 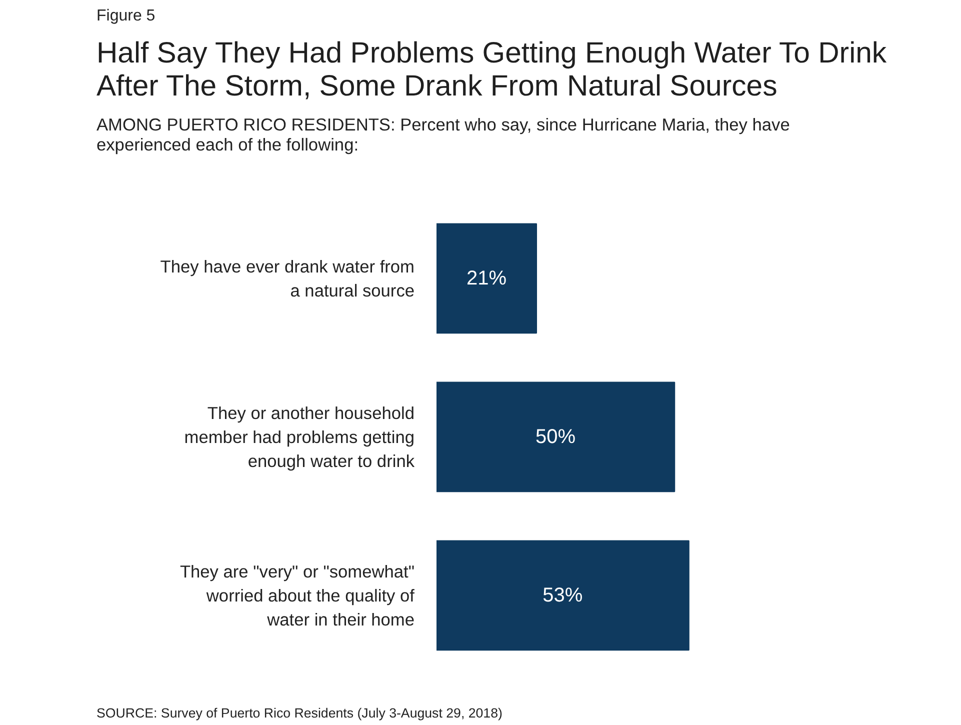 I want to click on chart-title: Half Say They Had Problems Getting Enough Water To Drink After The Storm, Some Drank From Natural Sources, so click(x=491, y=69).